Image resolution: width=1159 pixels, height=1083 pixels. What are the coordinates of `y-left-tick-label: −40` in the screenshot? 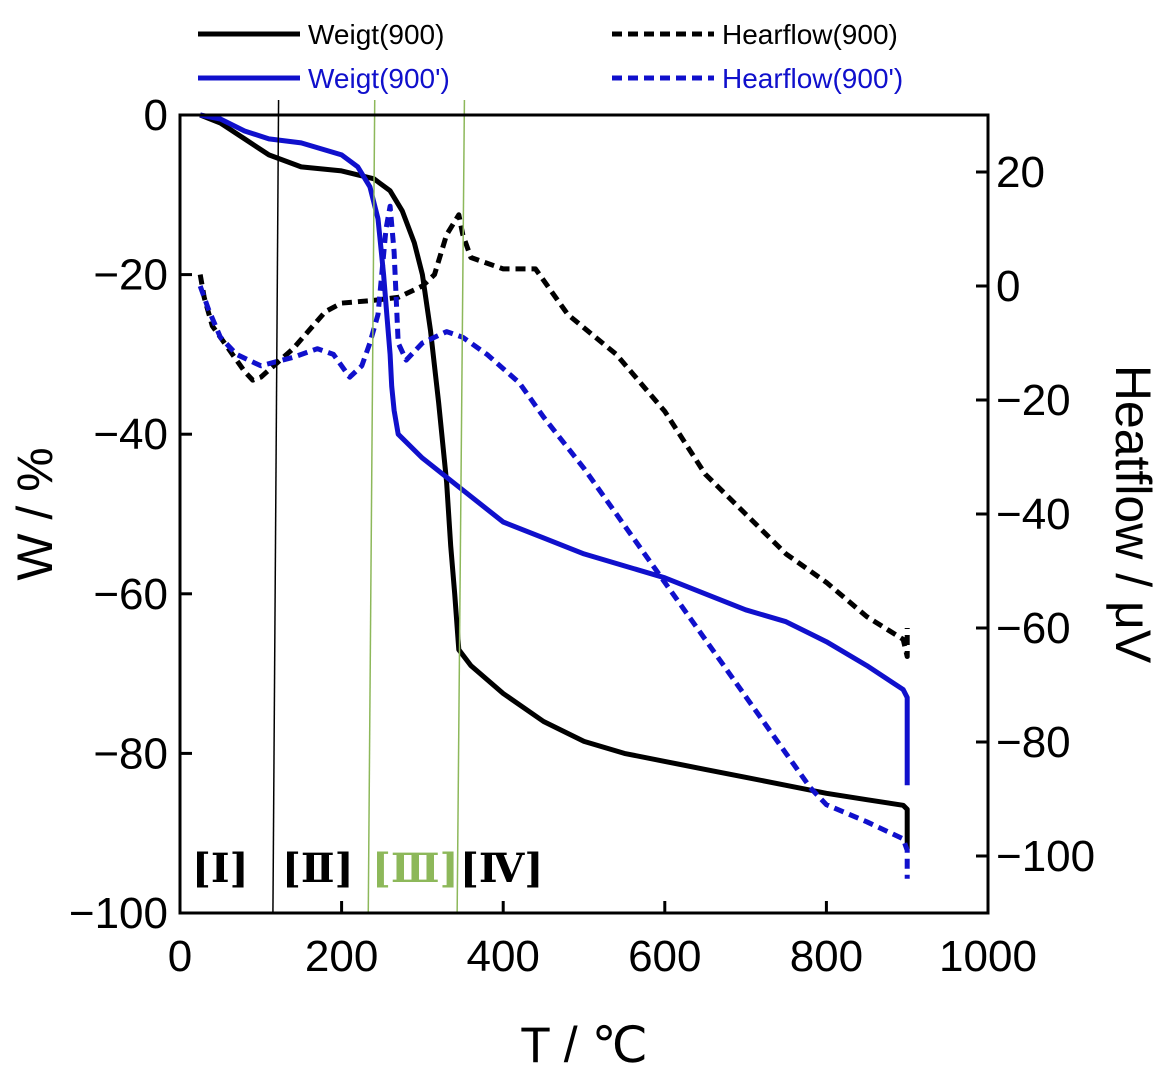 It's located at (130, 434).